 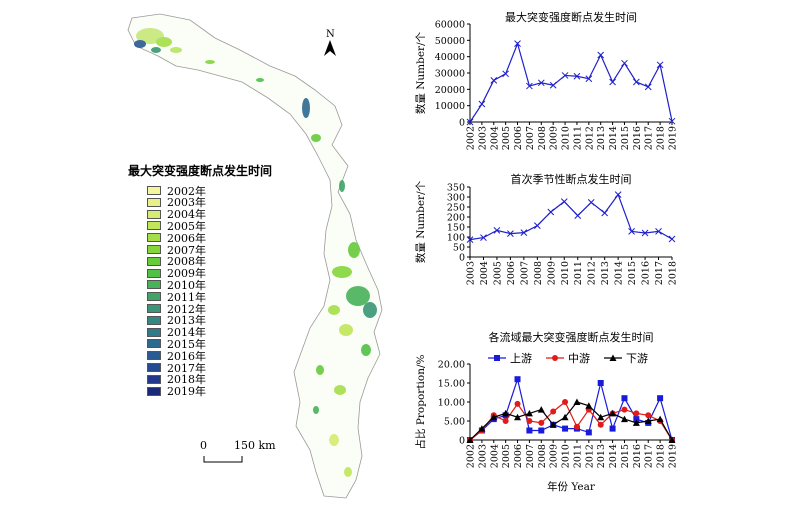 I want to click on legend-label: 2011年, so click(x=186, y=297).